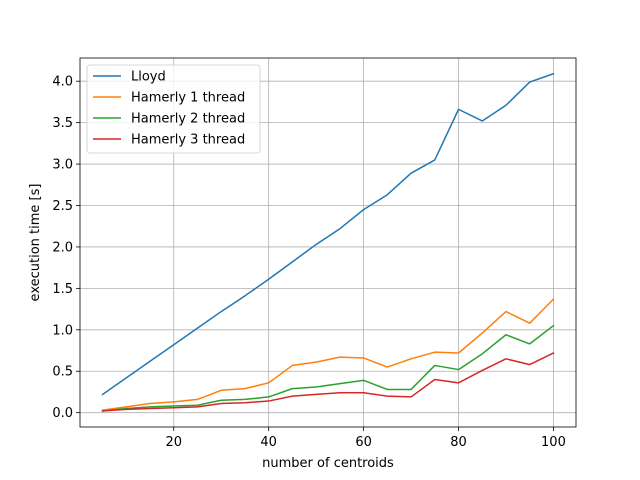  What do you see at coordinates (328, 463) in the screenshot?
I see `x-axis-label: number of centroids` at bounding box center [328, 463].